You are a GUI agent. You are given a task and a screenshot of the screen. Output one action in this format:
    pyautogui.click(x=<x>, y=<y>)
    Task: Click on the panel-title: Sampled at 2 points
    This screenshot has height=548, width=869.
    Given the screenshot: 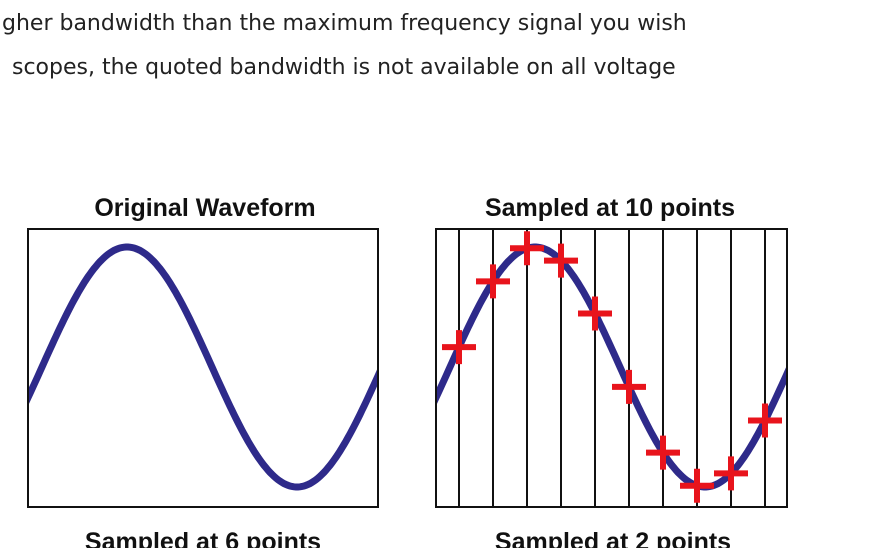 What is the action you would take?
    pyautogui.click(x=613, y=538)
    